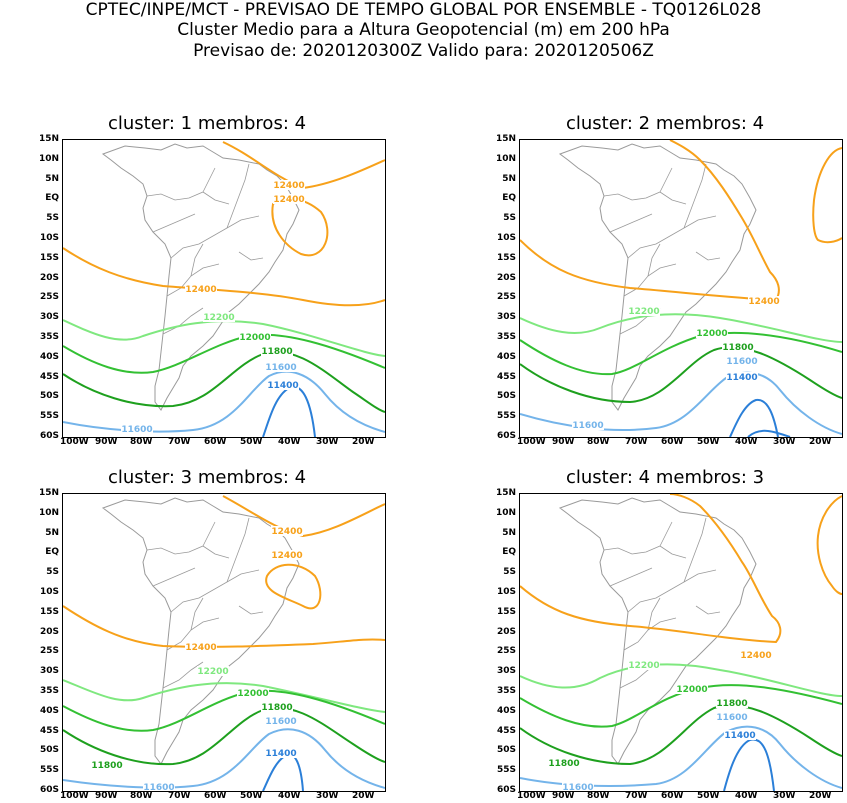 This screenshot has height=803, width=847. What do you see at coordinates (681, 288) in the screenshot?
I see `map-panel-2: 12400 12200 12000 11800 11600 11400 11600` at bounding box center [681, 288].